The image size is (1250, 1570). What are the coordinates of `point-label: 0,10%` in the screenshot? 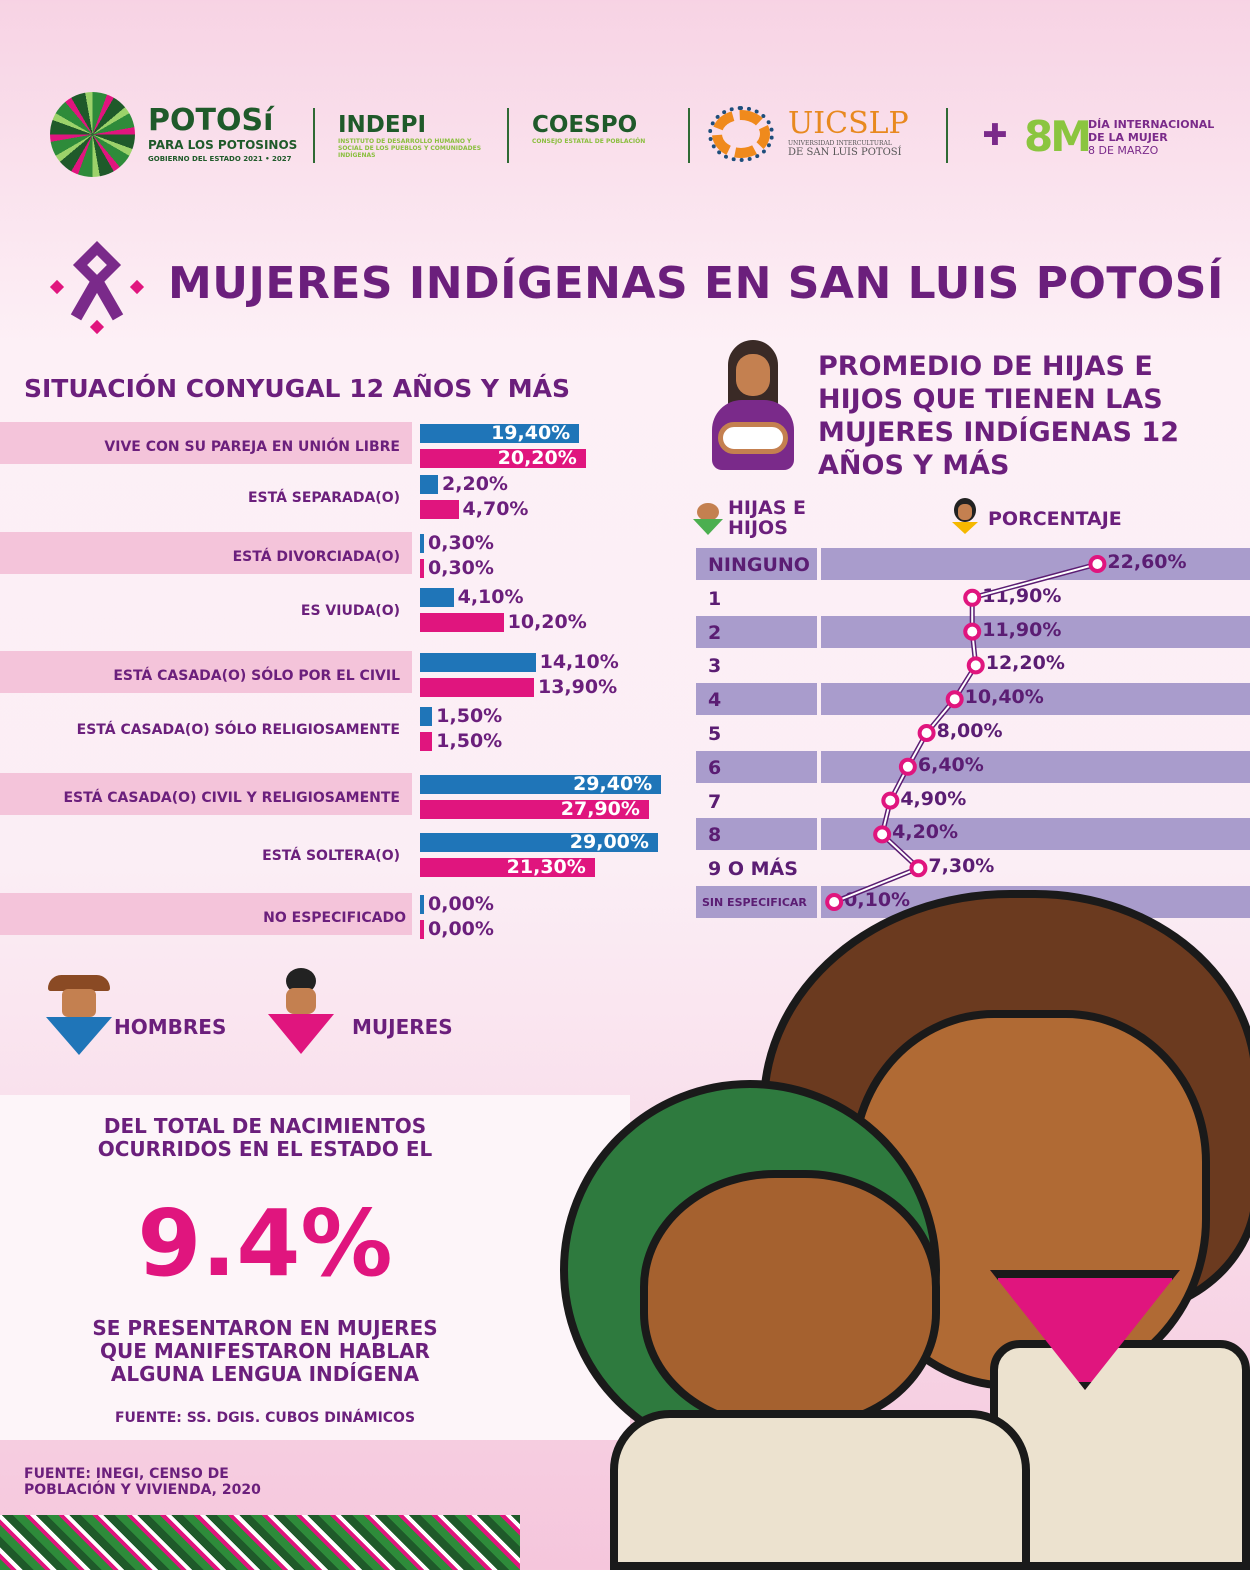 It's located at (877, 900).